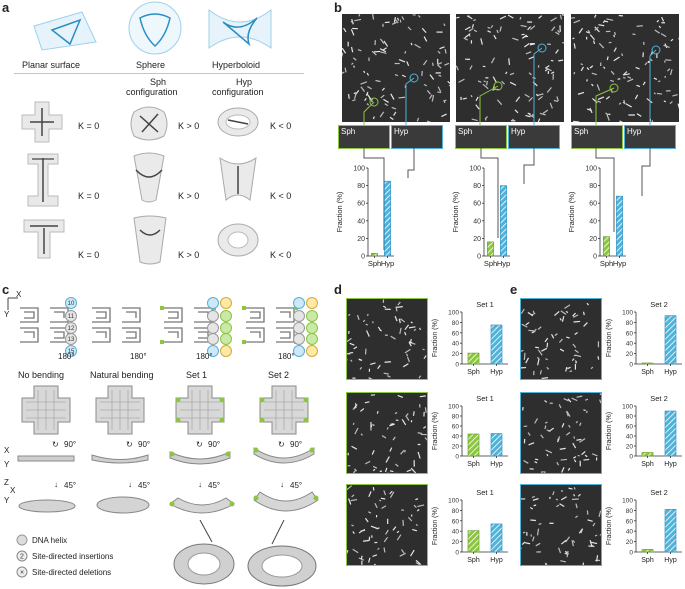 The height and width of the screenshot is (589, 685). I want to click on bar-sph, so click(647, 551).